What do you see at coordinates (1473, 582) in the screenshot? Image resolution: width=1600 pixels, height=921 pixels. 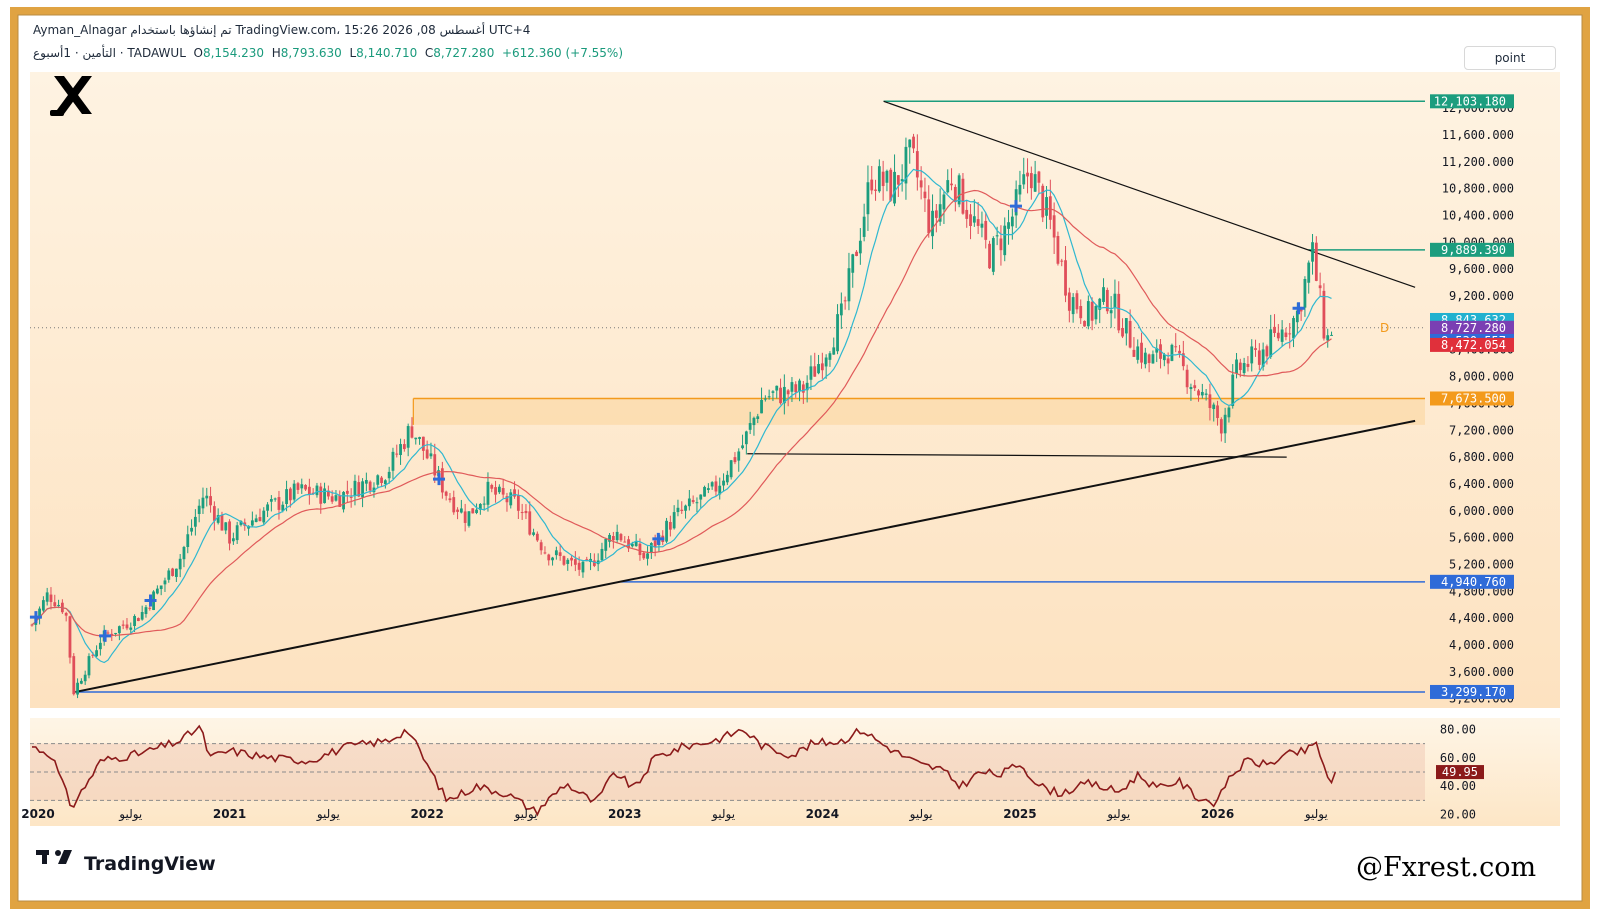 I see `price-label-text: 4,940.760` at bounding box center [1473, 582].